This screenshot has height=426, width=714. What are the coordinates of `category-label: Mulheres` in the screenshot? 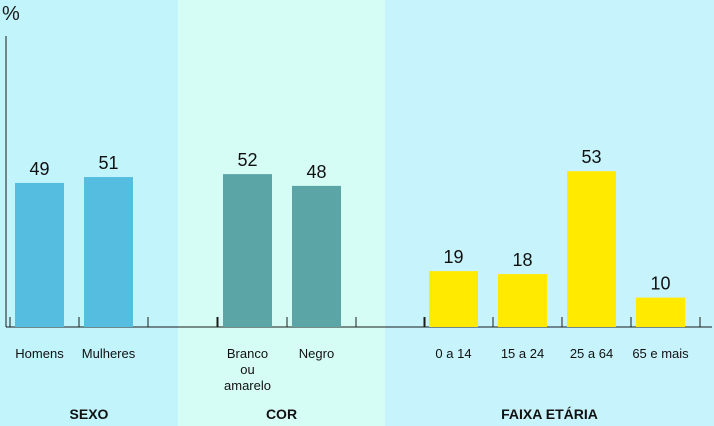 It's located at (109, 353).